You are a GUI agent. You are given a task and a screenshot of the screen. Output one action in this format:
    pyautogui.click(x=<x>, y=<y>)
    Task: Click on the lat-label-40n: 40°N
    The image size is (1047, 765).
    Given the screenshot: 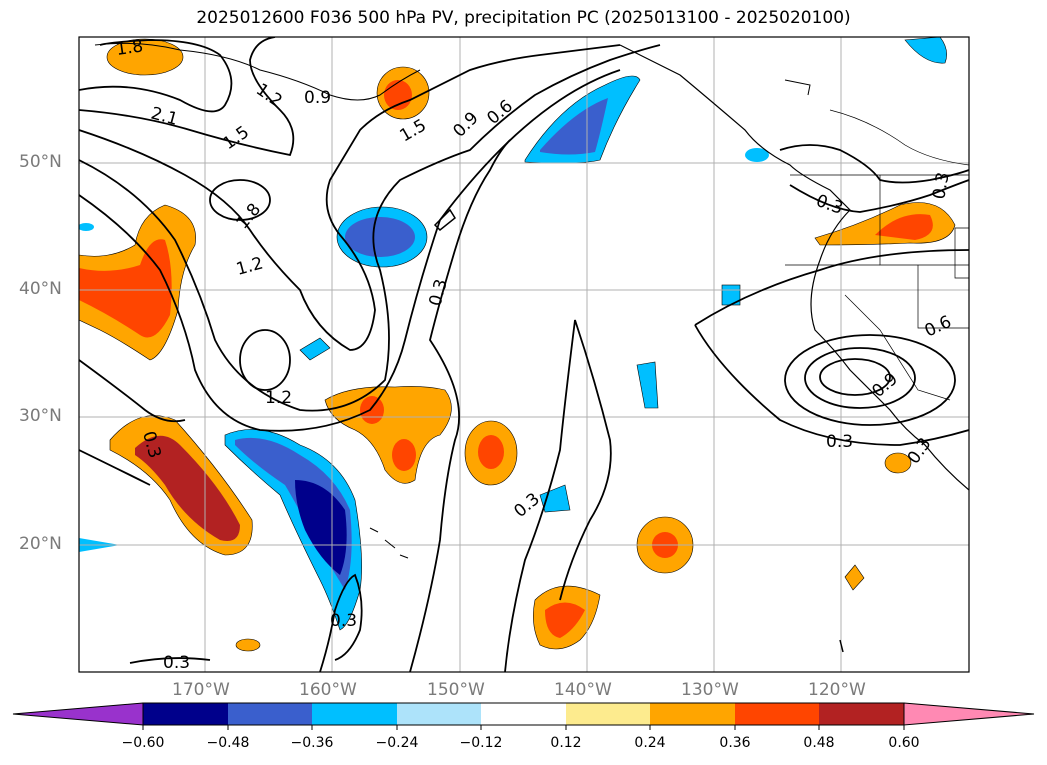 What is the action you would take?
    pyautogui.click(x=40, y=289)
    